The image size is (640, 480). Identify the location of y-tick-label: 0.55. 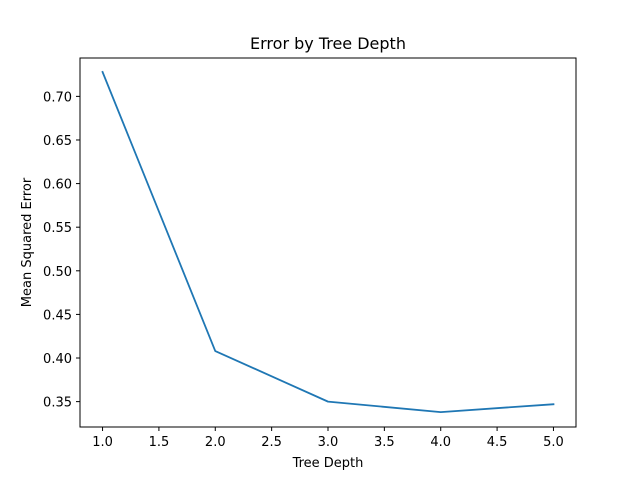
(57, 228).